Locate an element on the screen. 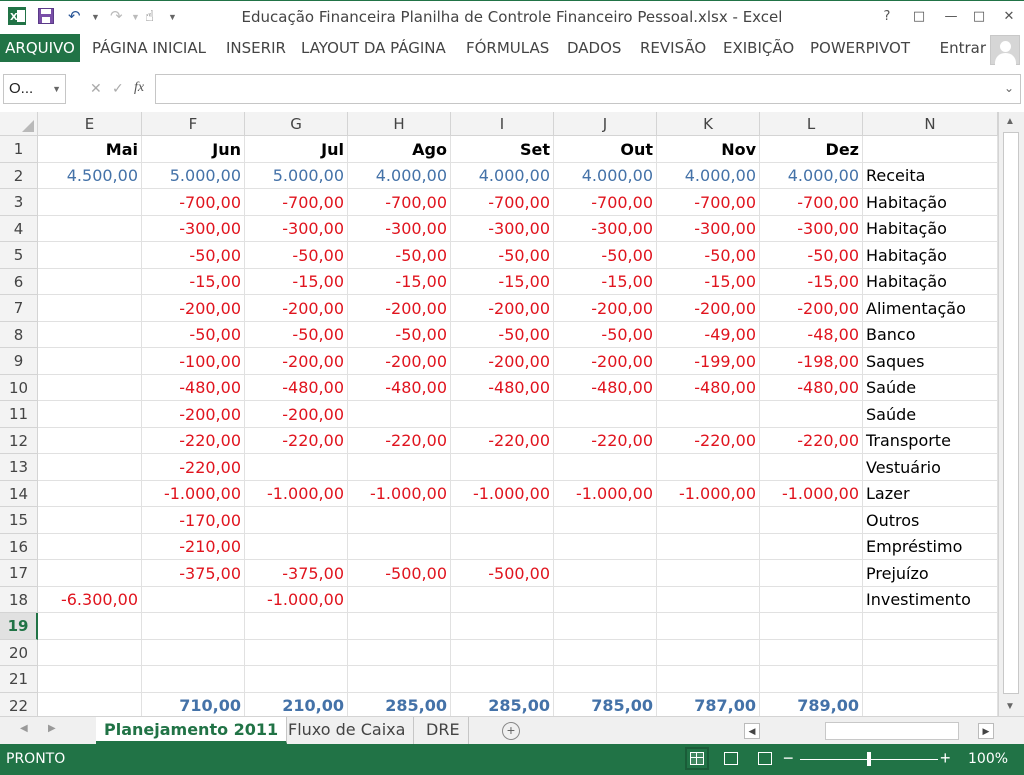 Image resolution: width=1024 pixels, height=775 pixels. row-header-18: 18 is located at coordinates (19, 600).